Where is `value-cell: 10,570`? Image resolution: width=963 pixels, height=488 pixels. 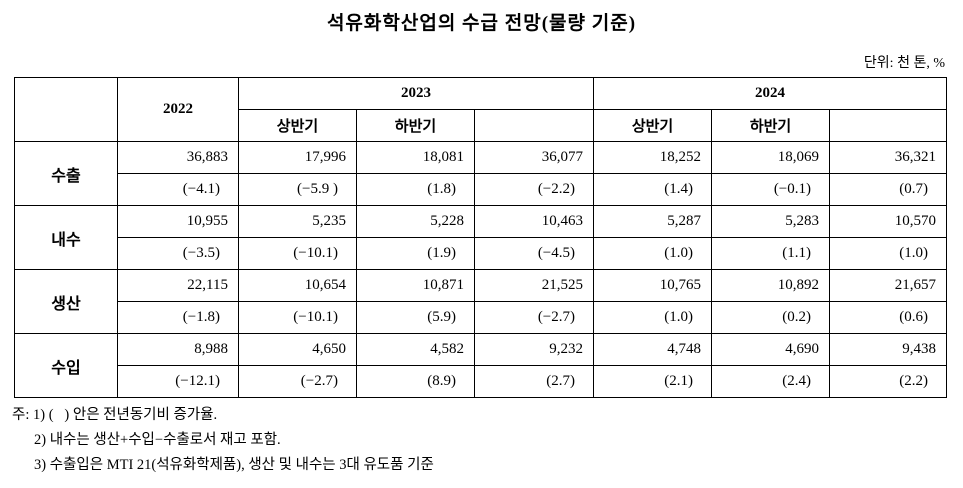
value-cell: 10,570 is located at coordinates (888, 221).